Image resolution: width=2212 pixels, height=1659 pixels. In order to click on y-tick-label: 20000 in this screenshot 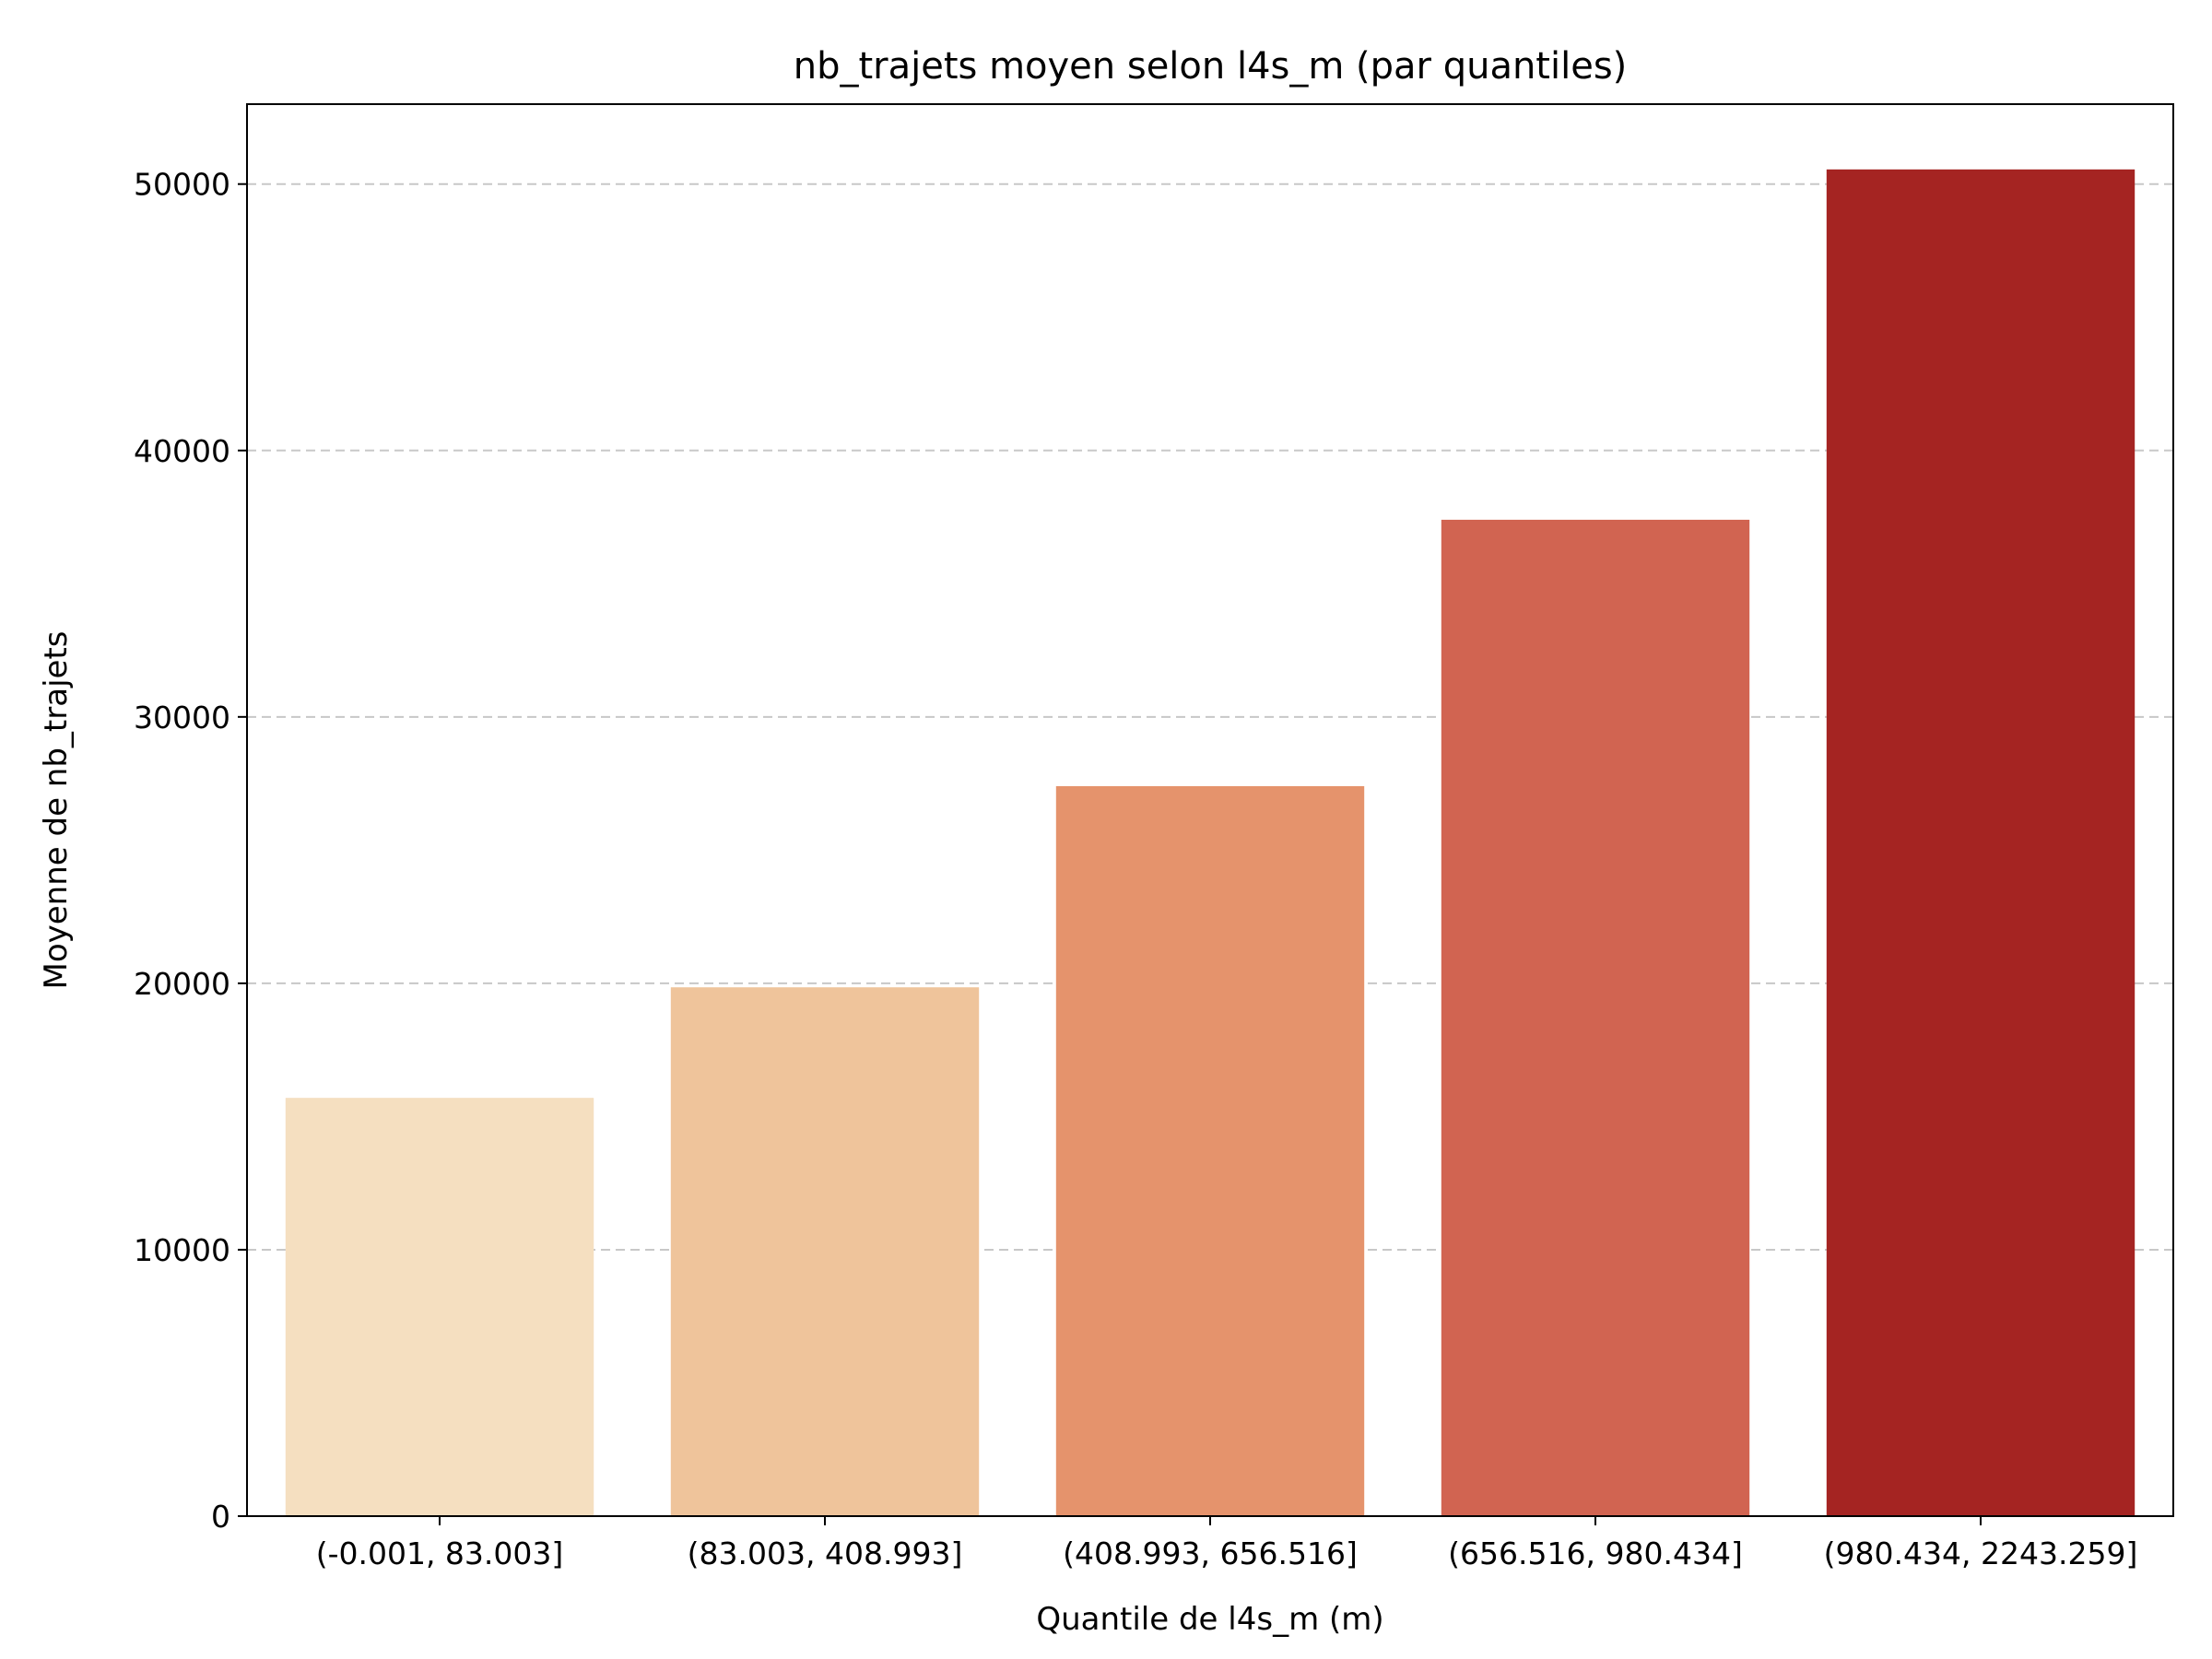, I will do `click(182, 984)`.